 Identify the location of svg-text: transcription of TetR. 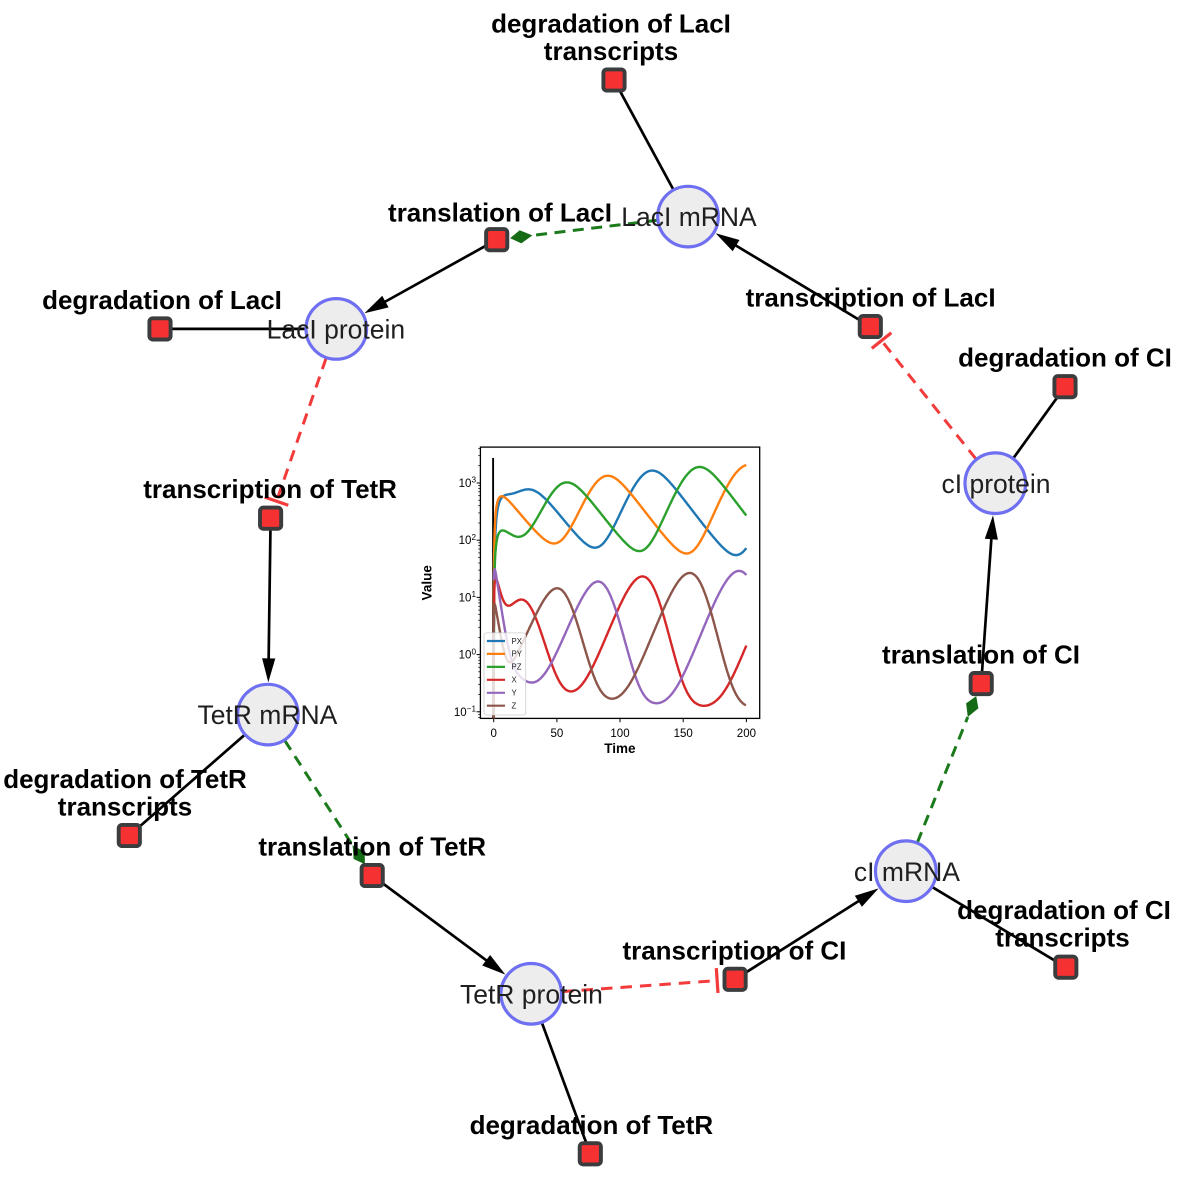
(270, 489).